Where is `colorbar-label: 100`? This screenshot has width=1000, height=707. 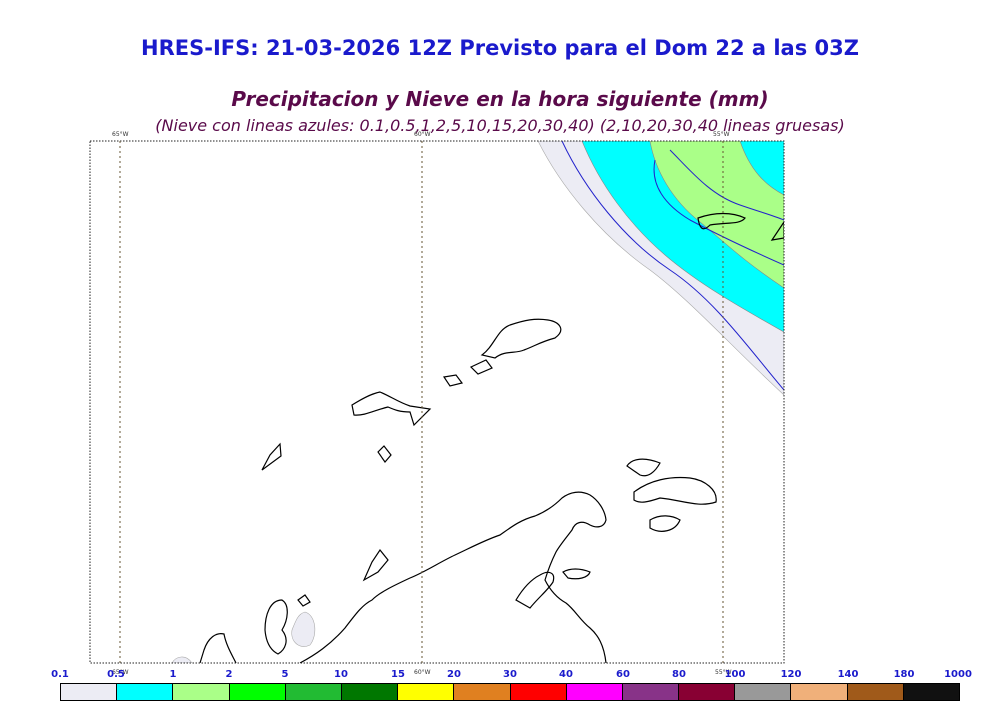 colorbar-label: 100 is located at coordinates (735, 674).